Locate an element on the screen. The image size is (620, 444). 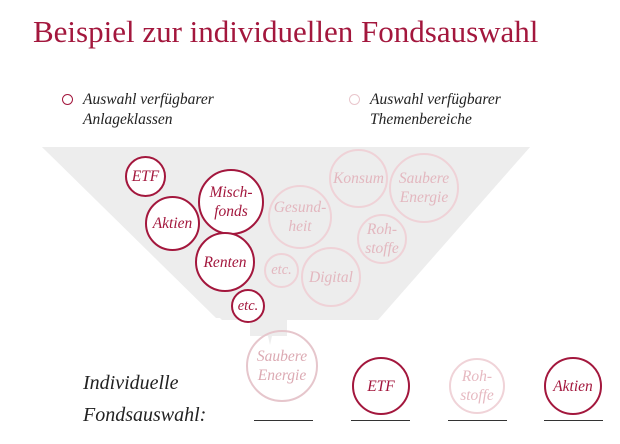
page-title: Beispiel zur individuellen Fondsauswahl is located at coordinates (286, 31).